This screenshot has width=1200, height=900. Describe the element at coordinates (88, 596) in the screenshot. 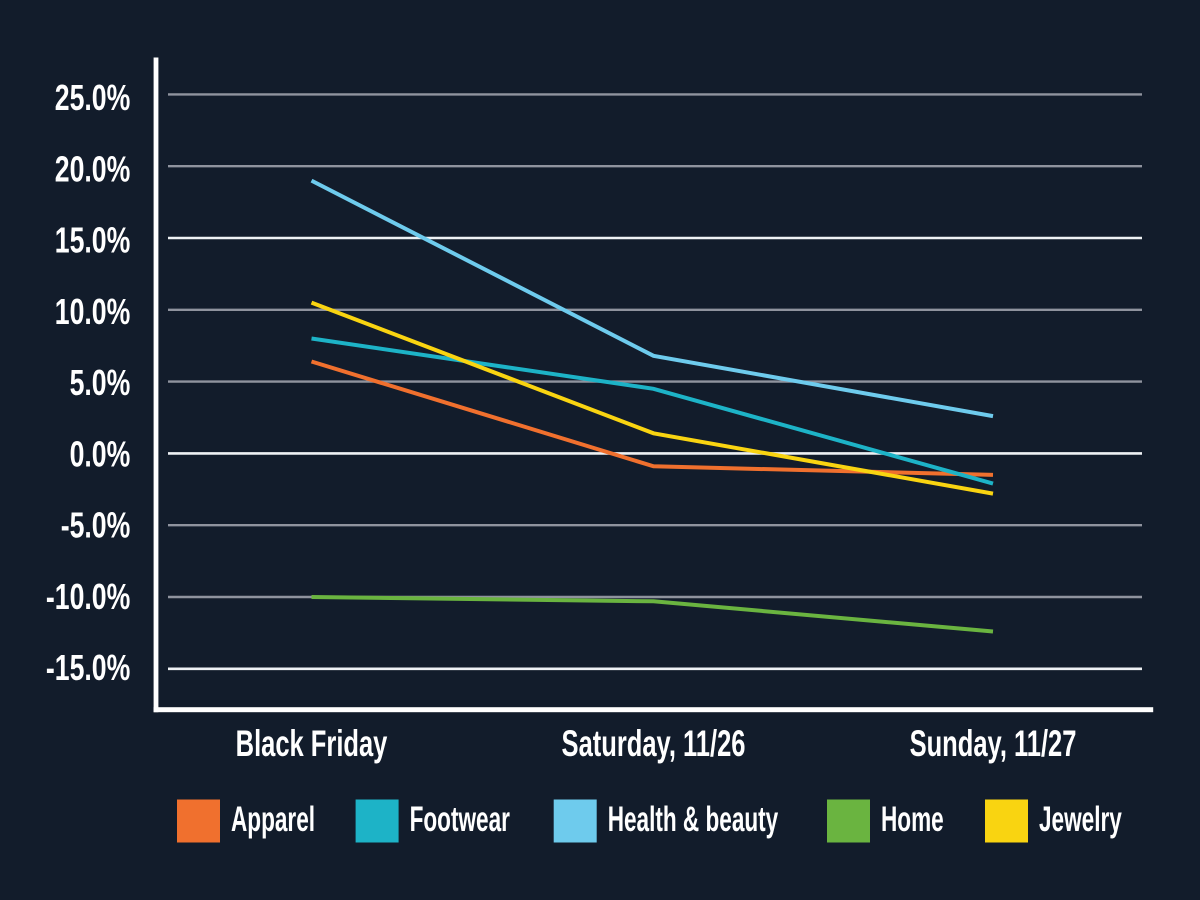

I see `y-tick-label--10.0%: -10.0%` at that location.